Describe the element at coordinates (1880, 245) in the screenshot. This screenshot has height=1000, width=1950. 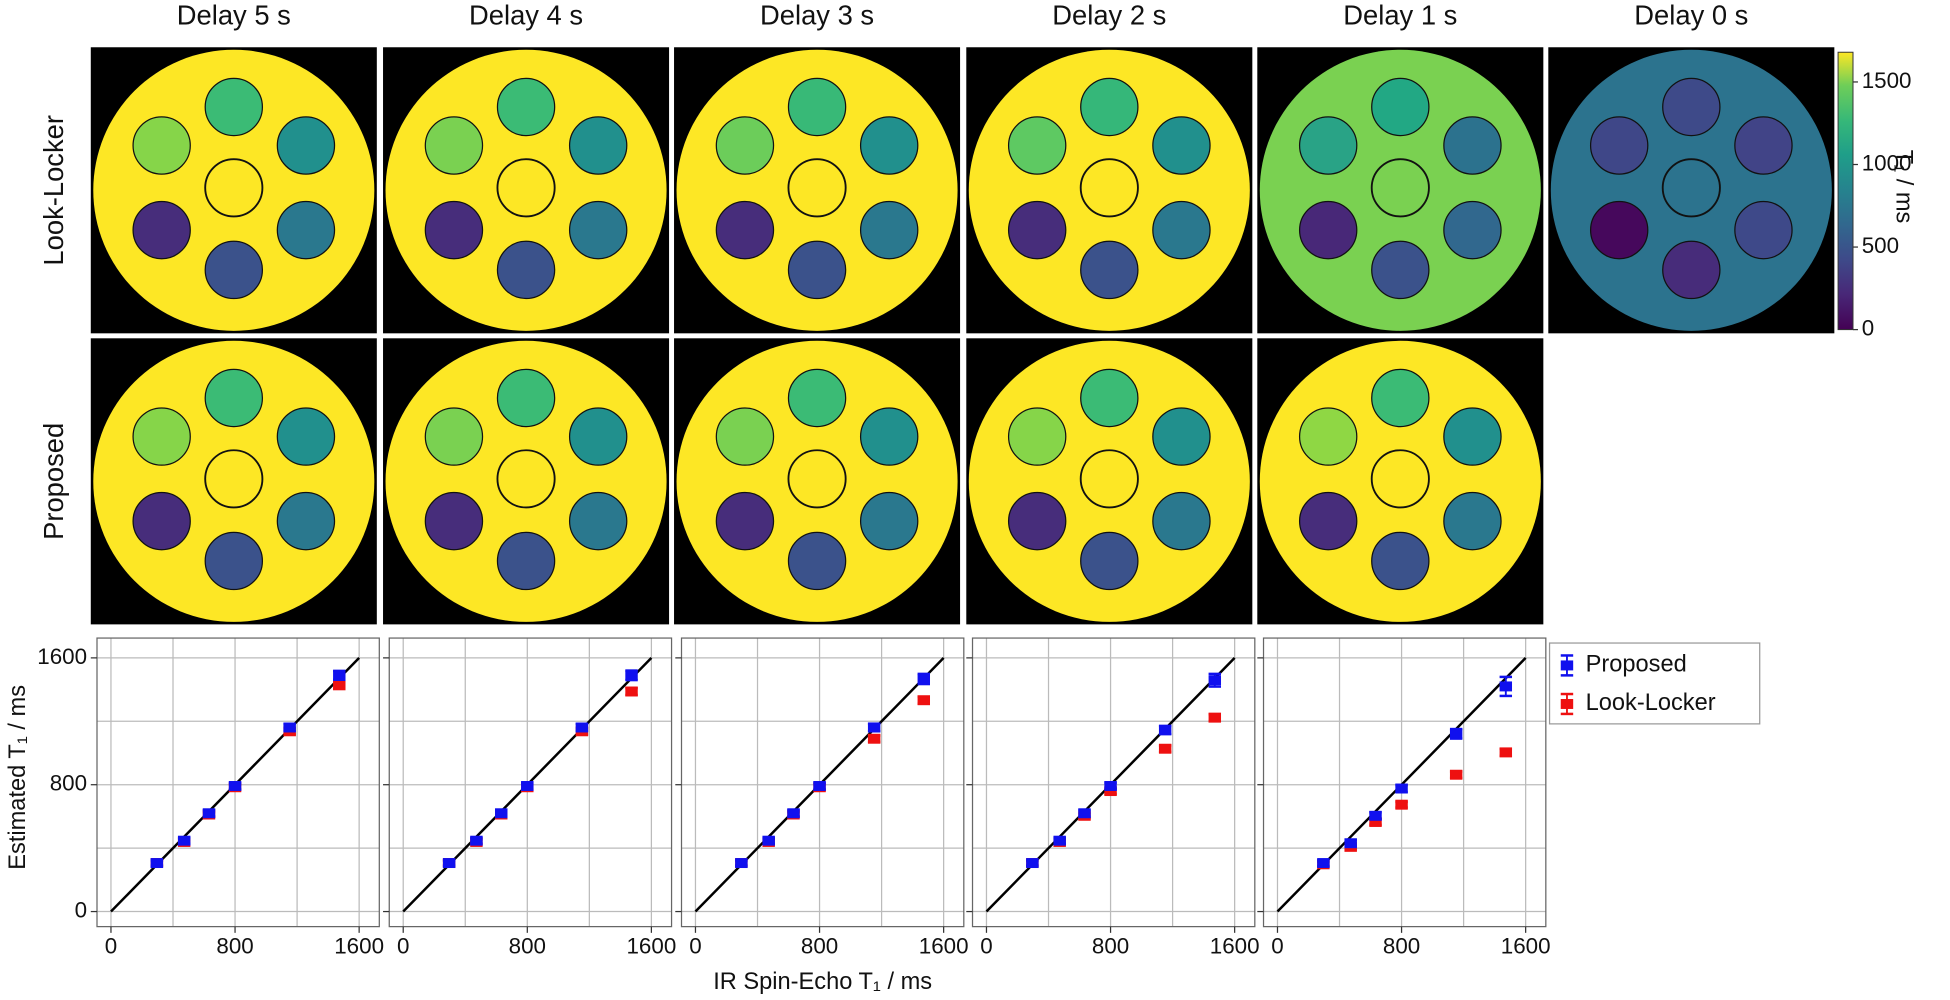
I see `colorbar-tick-label: 500` at that location.